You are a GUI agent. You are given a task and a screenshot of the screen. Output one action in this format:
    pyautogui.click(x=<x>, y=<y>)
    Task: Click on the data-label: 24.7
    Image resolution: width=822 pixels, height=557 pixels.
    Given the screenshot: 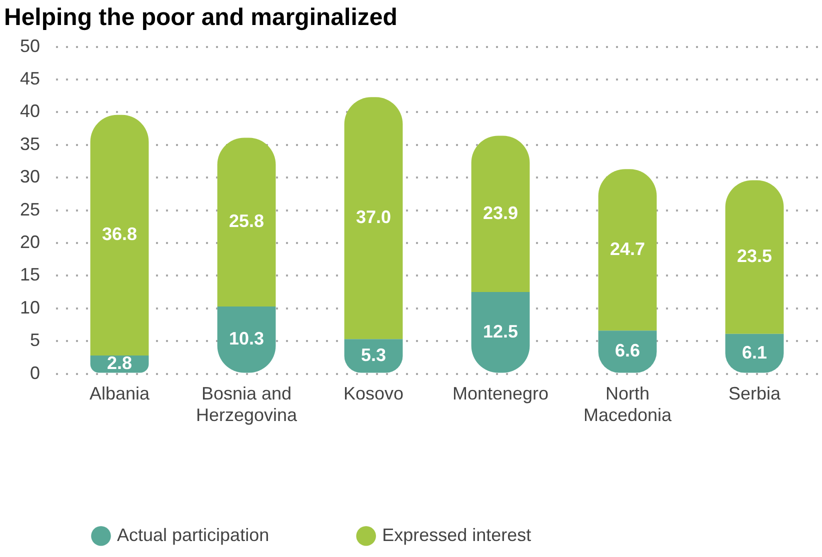 What is the action you would take?
    pyautogui.click(x=628, y=248)
    